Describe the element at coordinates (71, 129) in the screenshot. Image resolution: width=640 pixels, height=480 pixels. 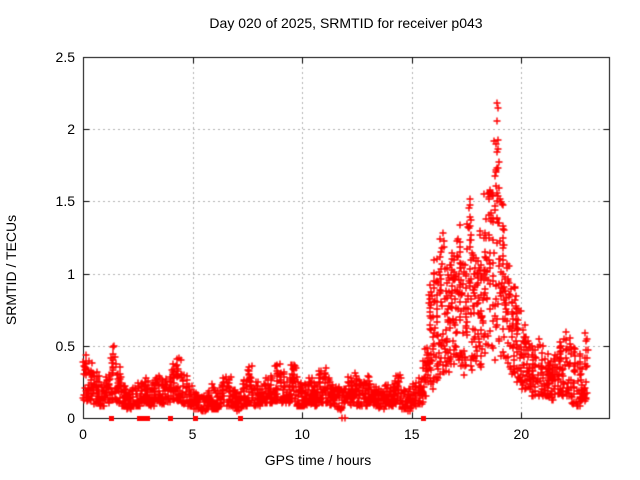
I see `y-tick-label: 2` at that location.